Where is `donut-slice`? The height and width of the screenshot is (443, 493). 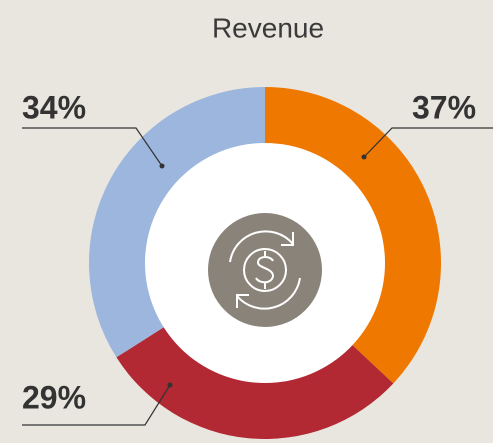 donut-slice is located at coordinates (255, 383).